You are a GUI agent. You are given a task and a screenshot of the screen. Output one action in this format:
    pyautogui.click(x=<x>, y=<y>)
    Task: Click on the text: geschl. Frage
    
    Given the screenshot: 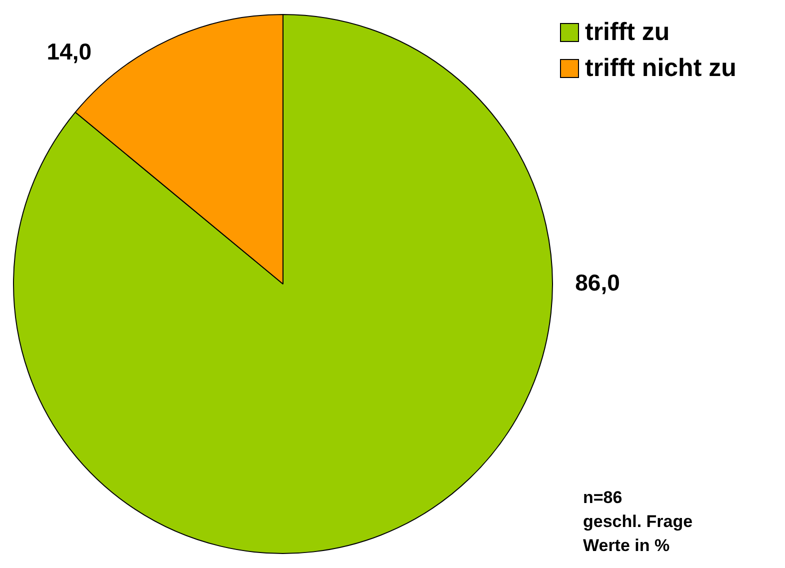 What is the action you would take?
    pyautogui.click(x=638, y=522)
    